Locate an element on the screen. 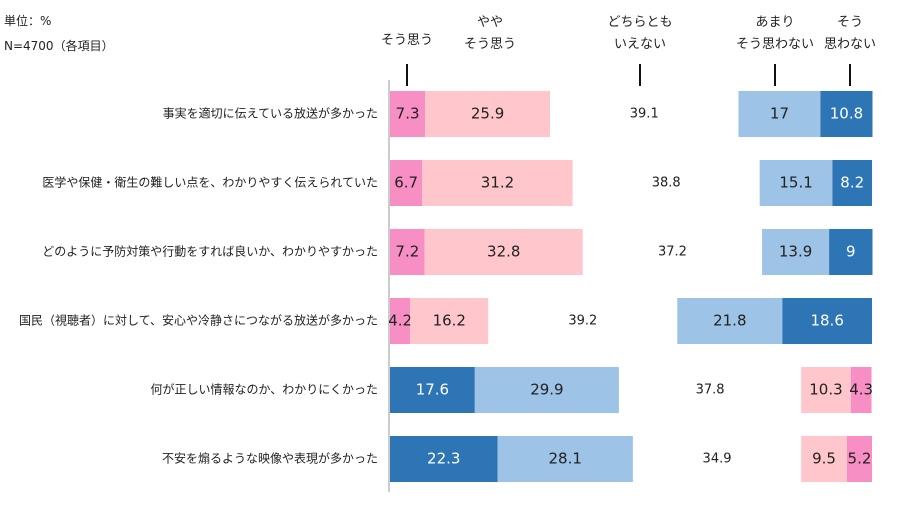 The height and width of the screenshot is (506, 908). value-label: 15.1 is located at coordinates (795, 183).